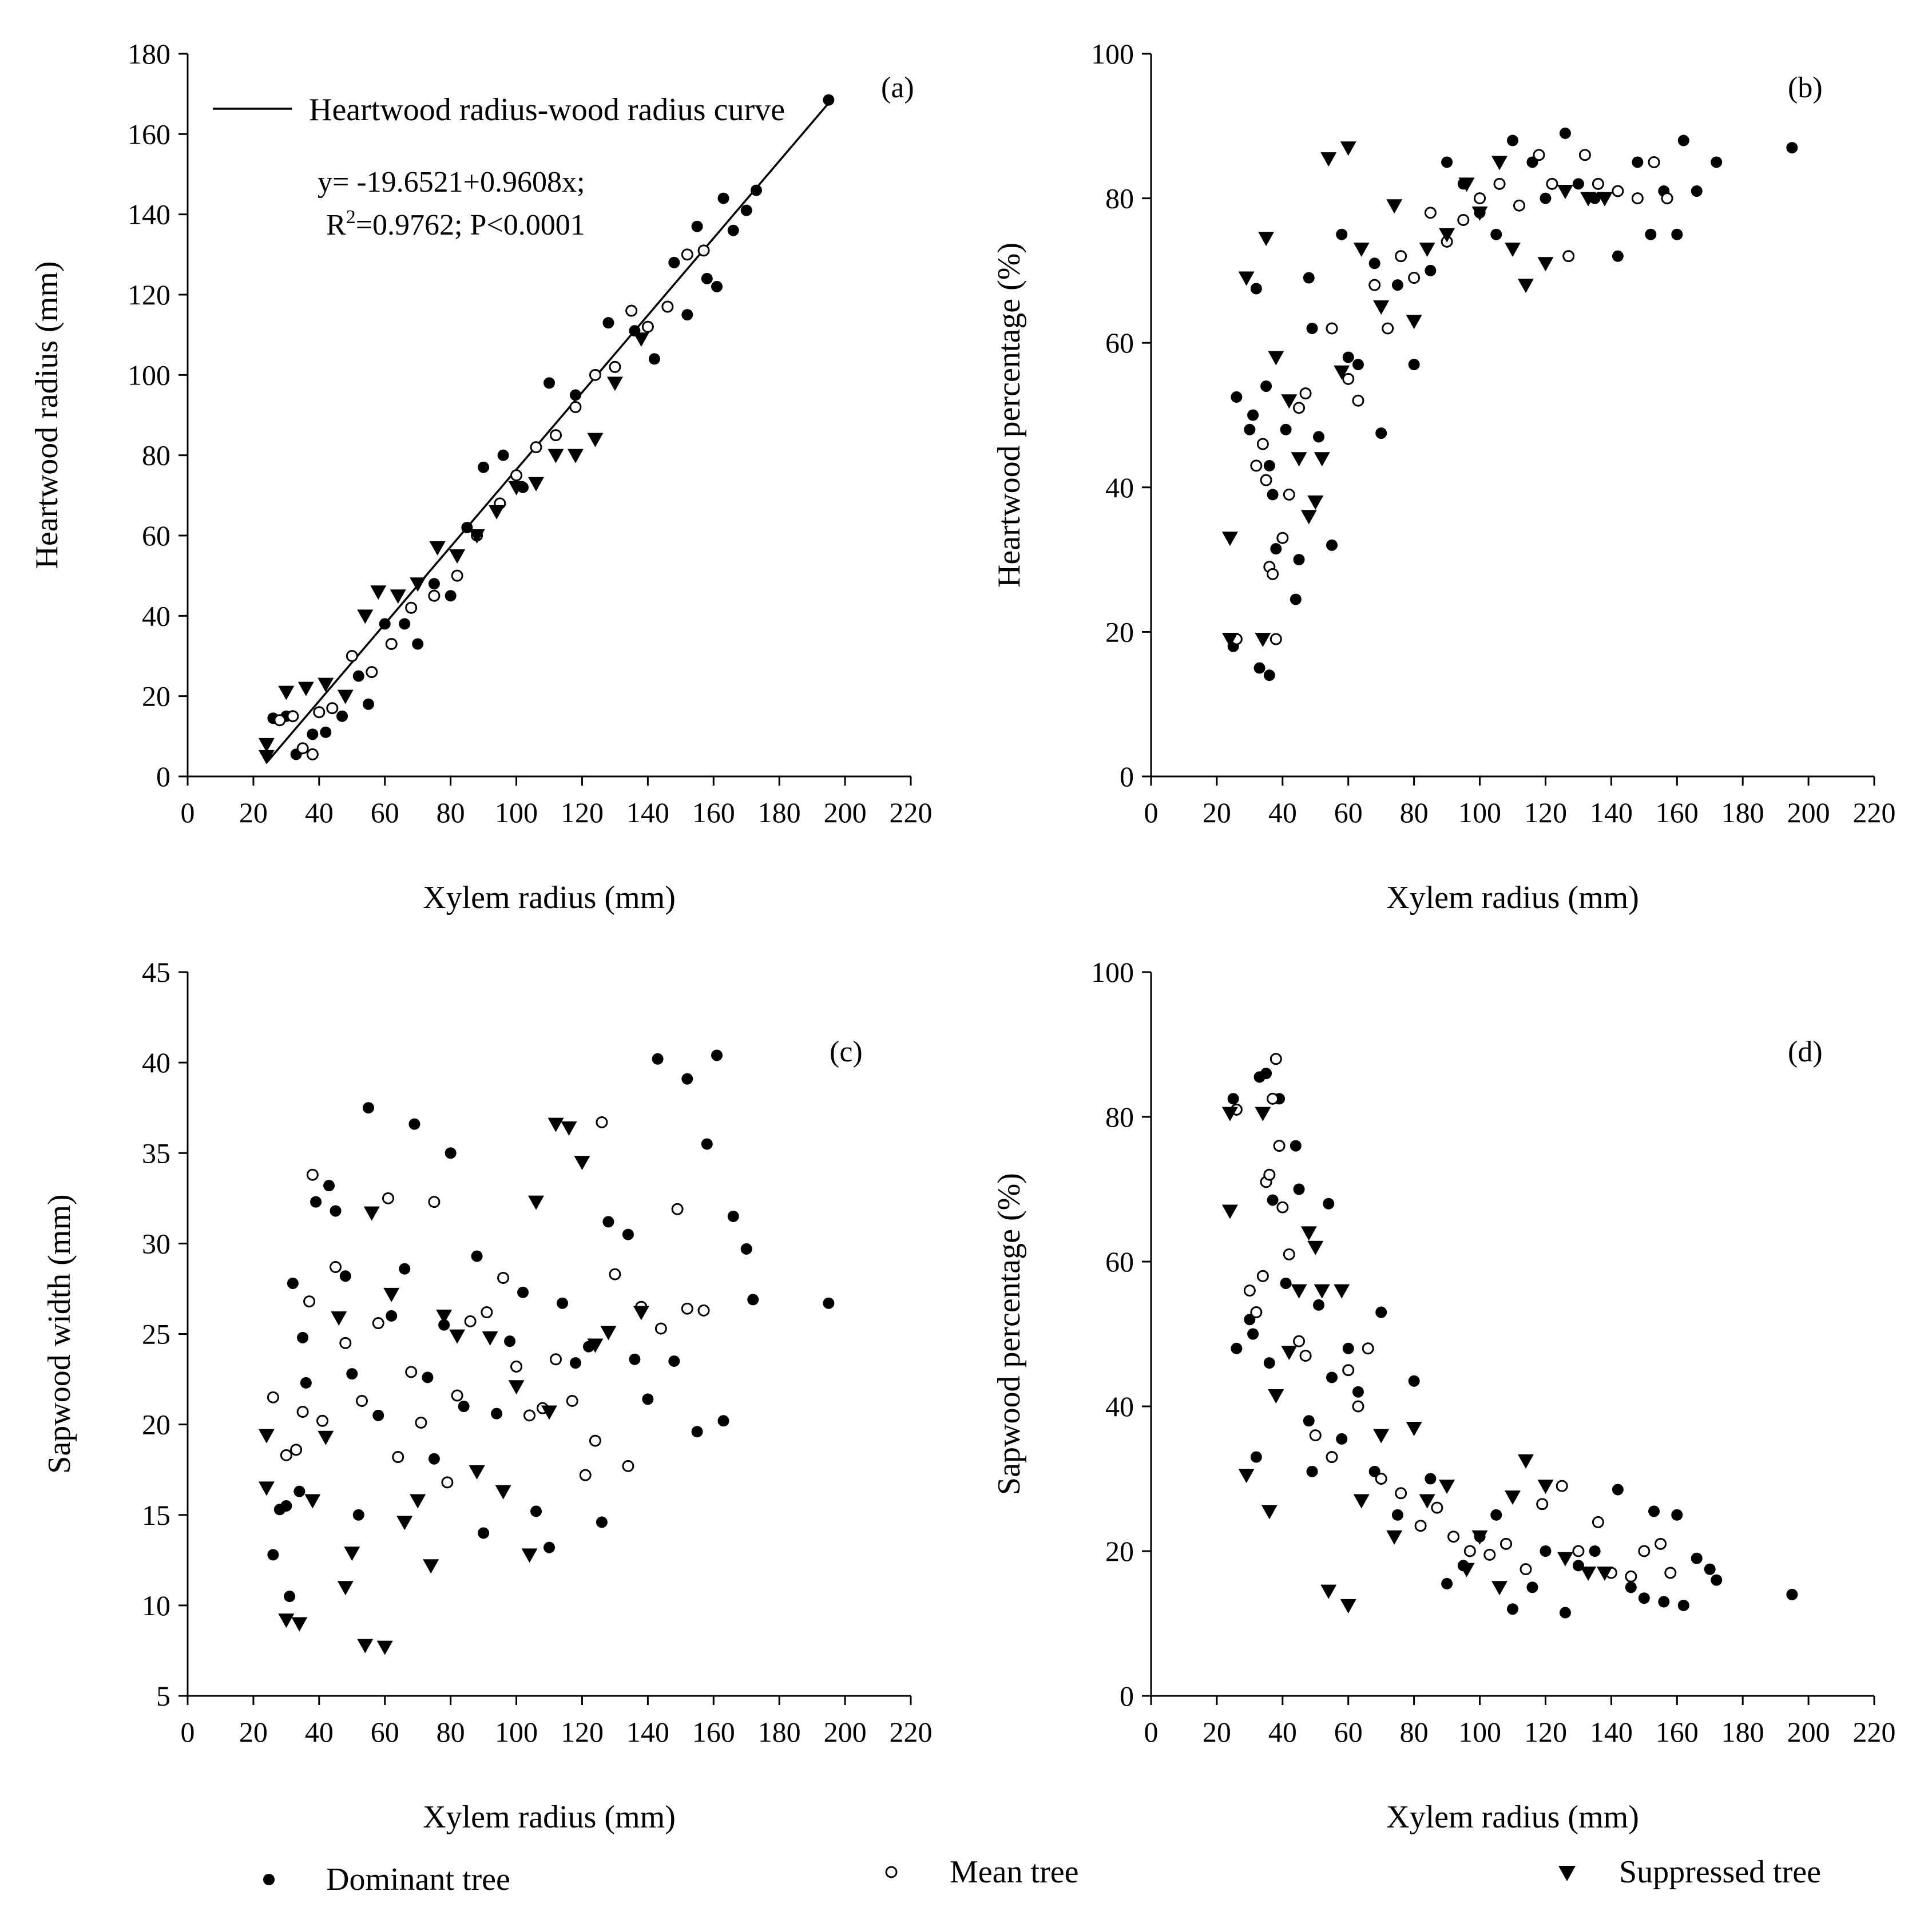  I want to click on y-axis-label: Heartwood radius (mm), so click(47, 415).